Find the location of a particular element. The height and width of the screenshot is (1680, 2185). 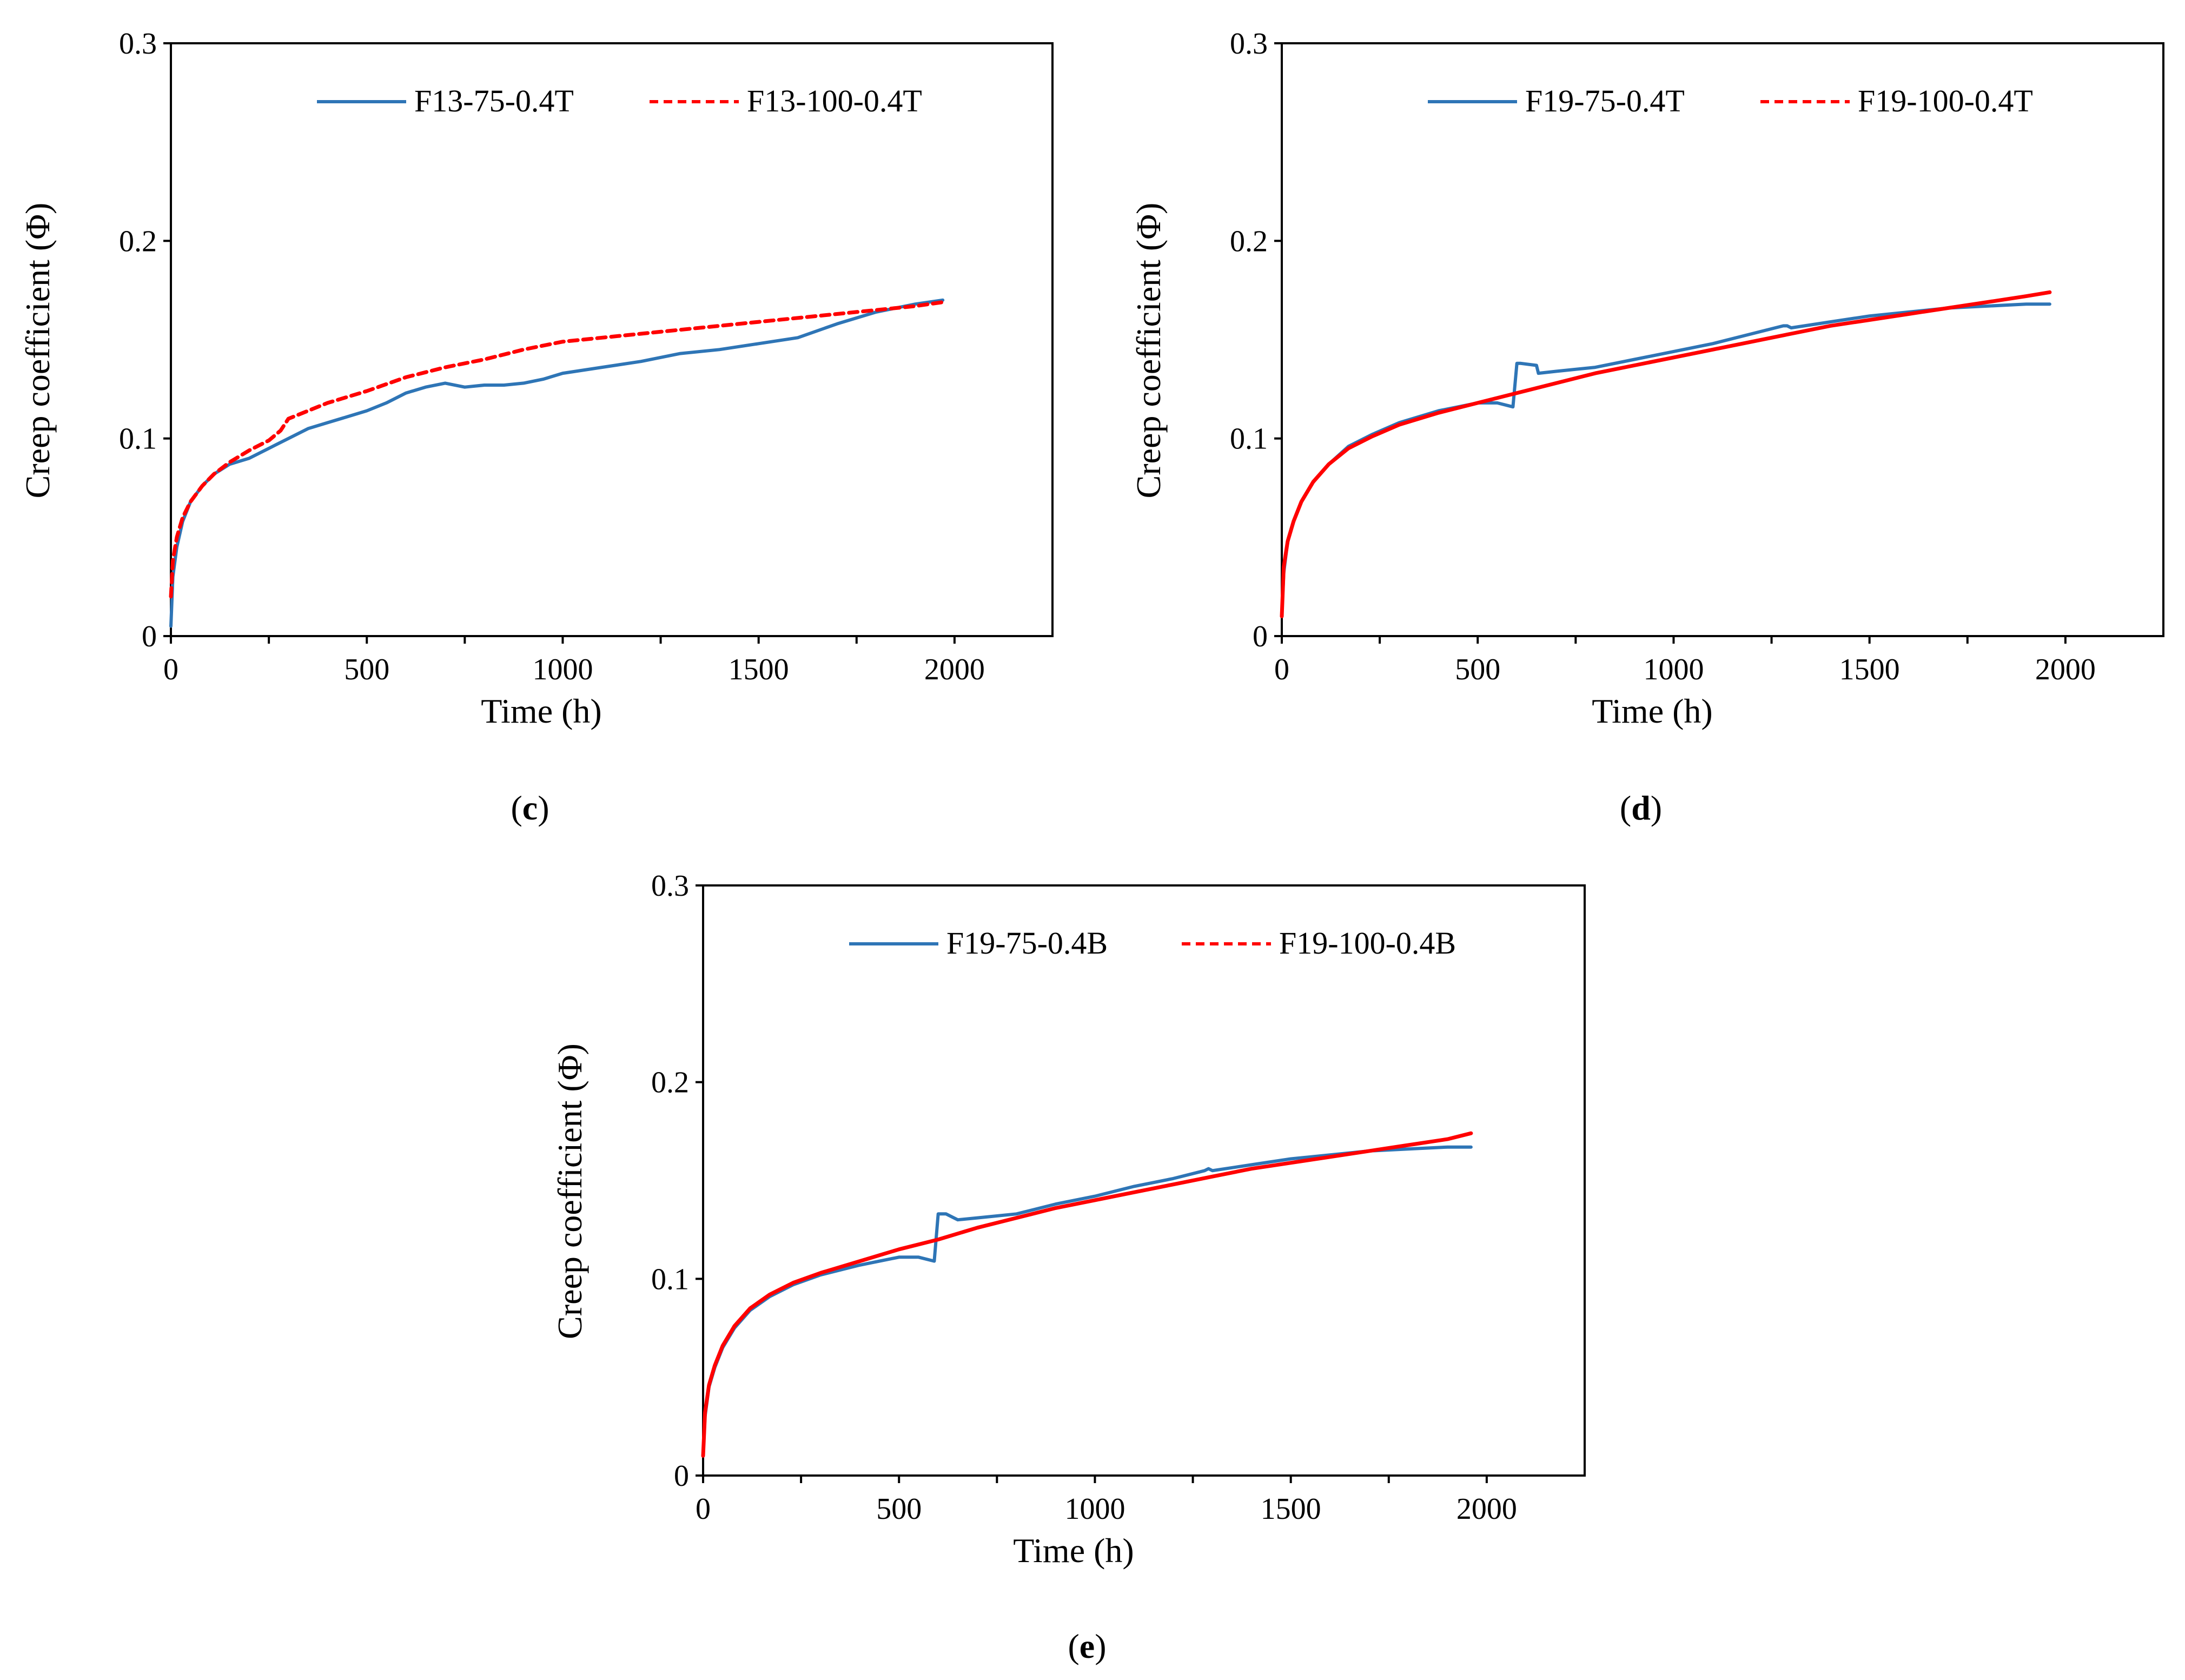

legend-label: F19-100-0.4T is located at coordinates (1946, 101).